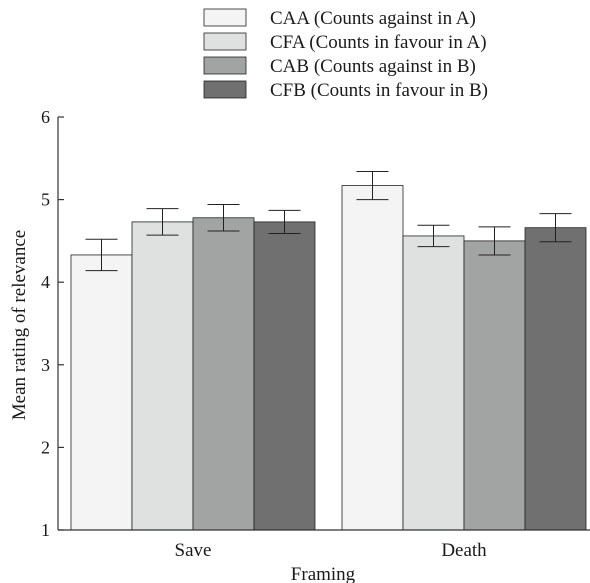 The width and height of the screenshot is (590, 583). I want to click on legend-label: CAA (Counts against in A), so click(373, 18).